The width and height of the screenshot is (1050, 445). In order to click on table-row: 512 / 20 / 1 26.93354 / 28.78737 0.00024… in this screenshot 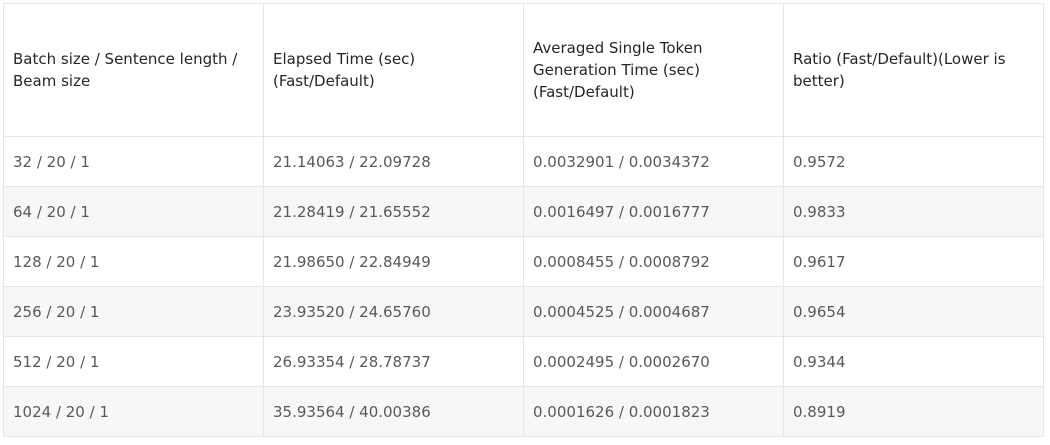, I will do `click(523, 361)`.